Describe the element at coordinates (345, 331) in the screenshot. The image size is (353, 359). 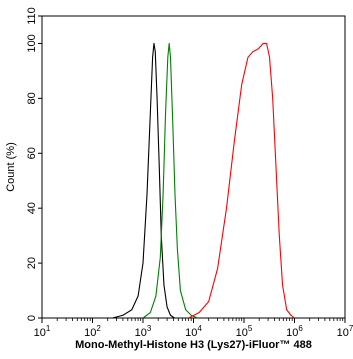
I see `x-tick-label: 10⁷` at that location.